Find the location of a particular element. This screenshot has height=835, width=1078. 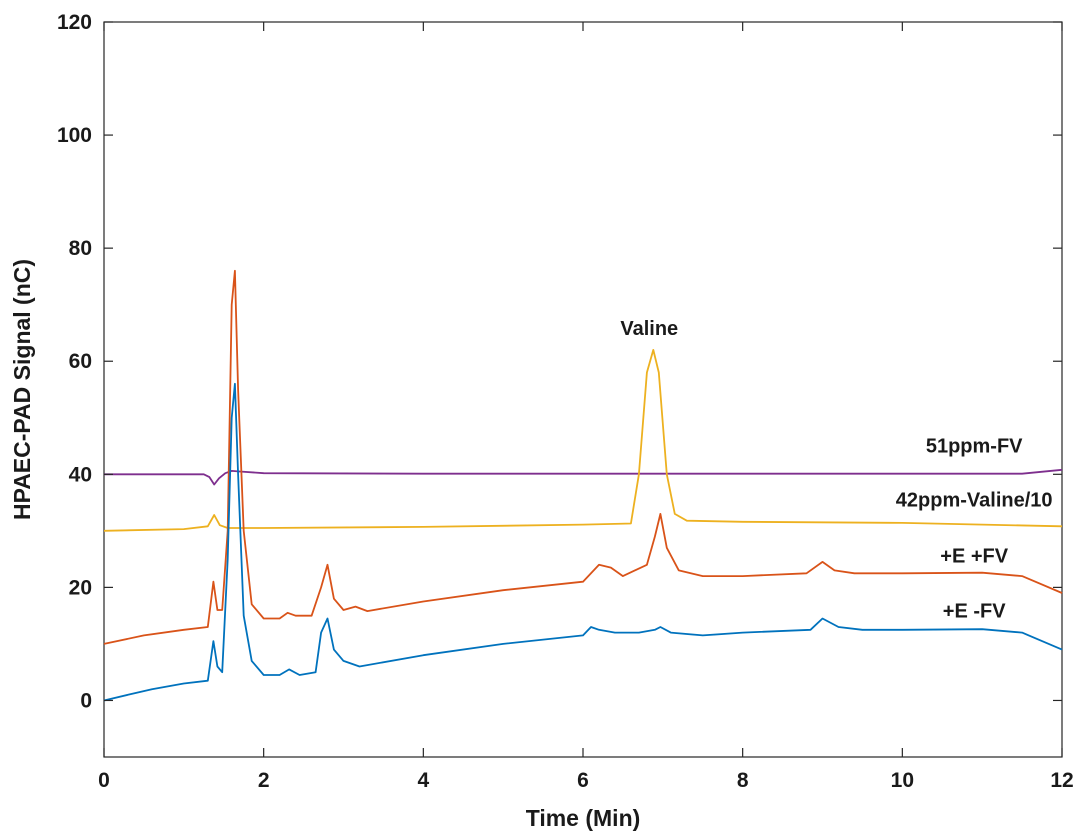

y-tick-label: 0 is located at coordinates (86, 700).